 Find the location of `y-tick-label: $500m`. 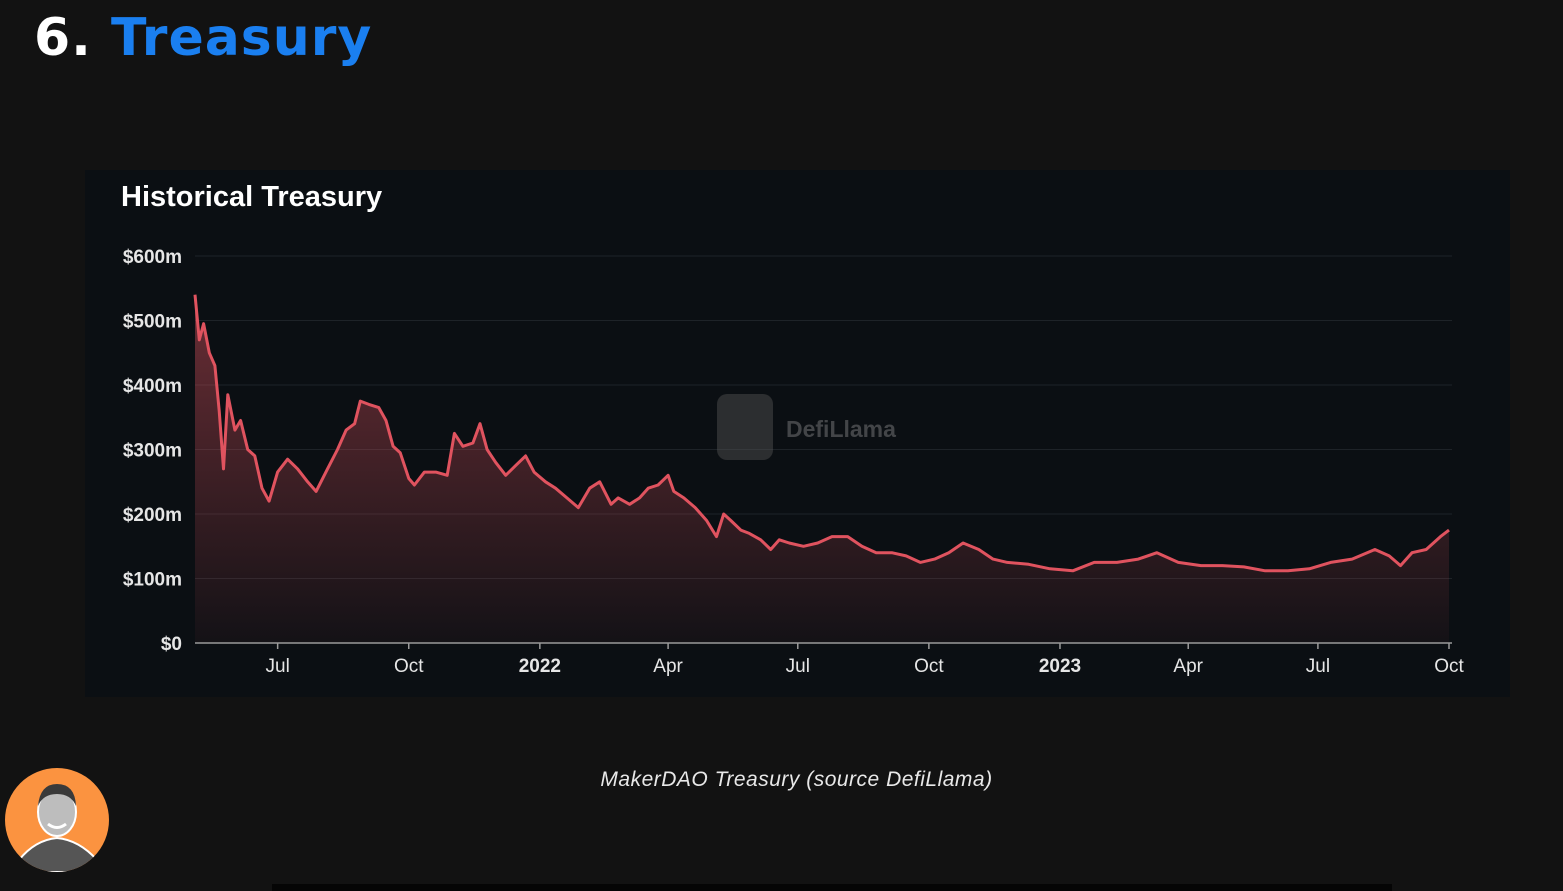

y-tick-label: $500m is located at coordinates (152, 322).